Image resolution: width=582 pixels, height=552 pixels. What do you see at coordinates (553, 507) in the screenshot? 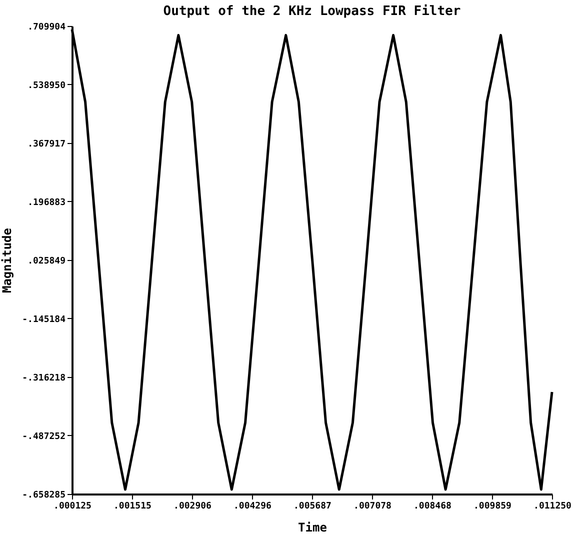
I see `x-tick-label: .011250` at bounding box center [553, 507].